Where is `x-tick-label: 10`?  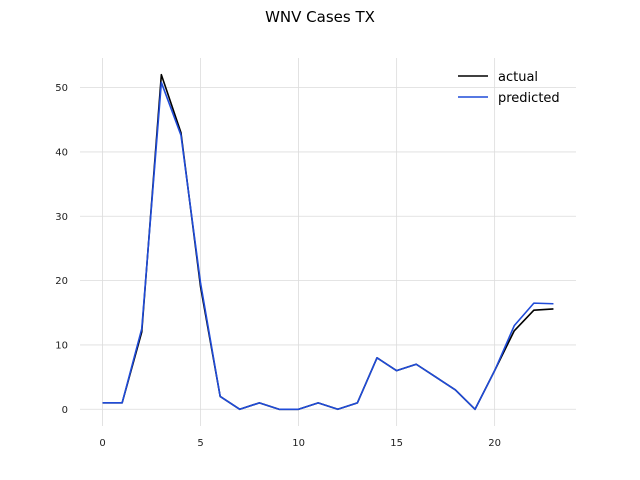
x-tick-label: 10 is located at coordinates (298, 443).